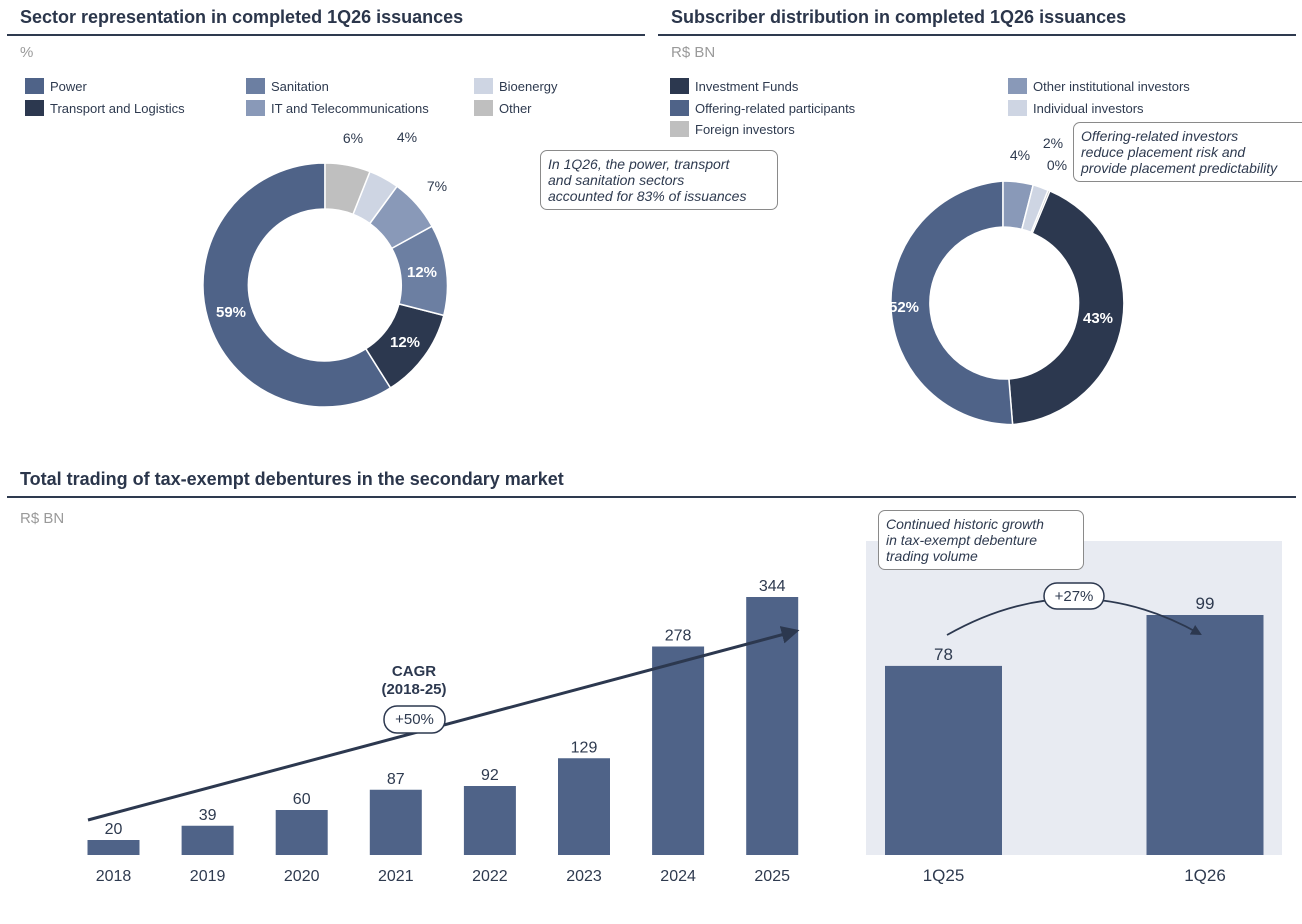  I want to click on slice-label-transport: 12%, so click(405, 342).